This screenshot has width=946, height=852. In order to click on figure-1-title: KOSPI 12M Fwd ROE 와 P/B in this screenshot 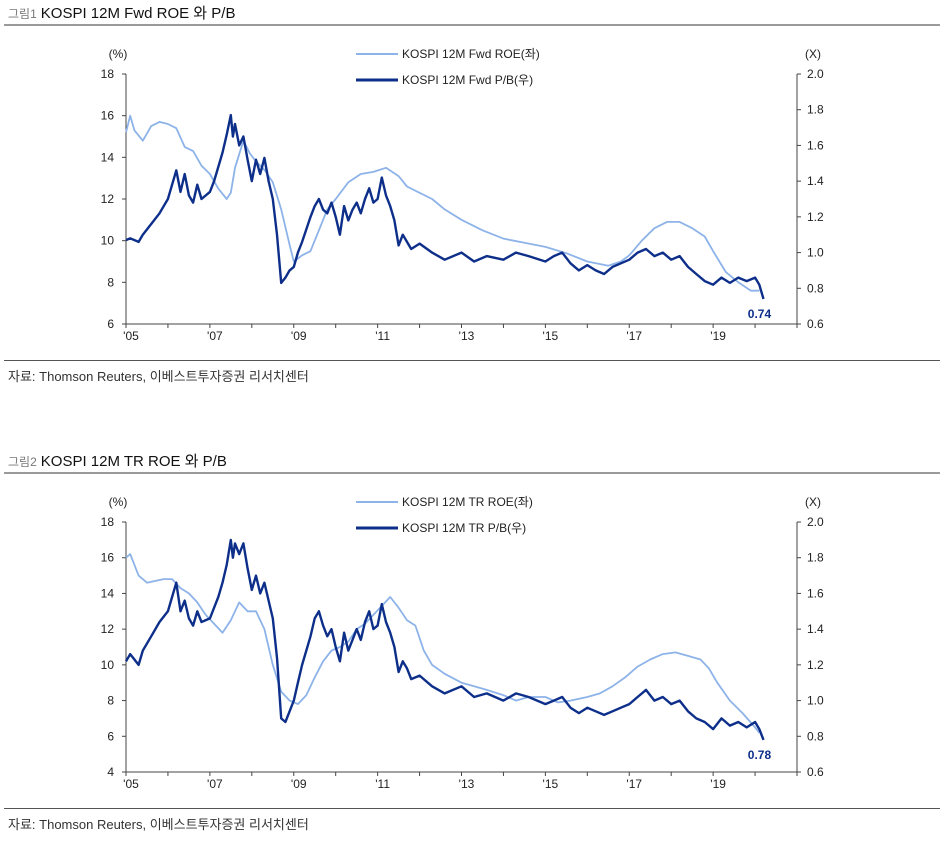, I will do `click(138, 13)`.